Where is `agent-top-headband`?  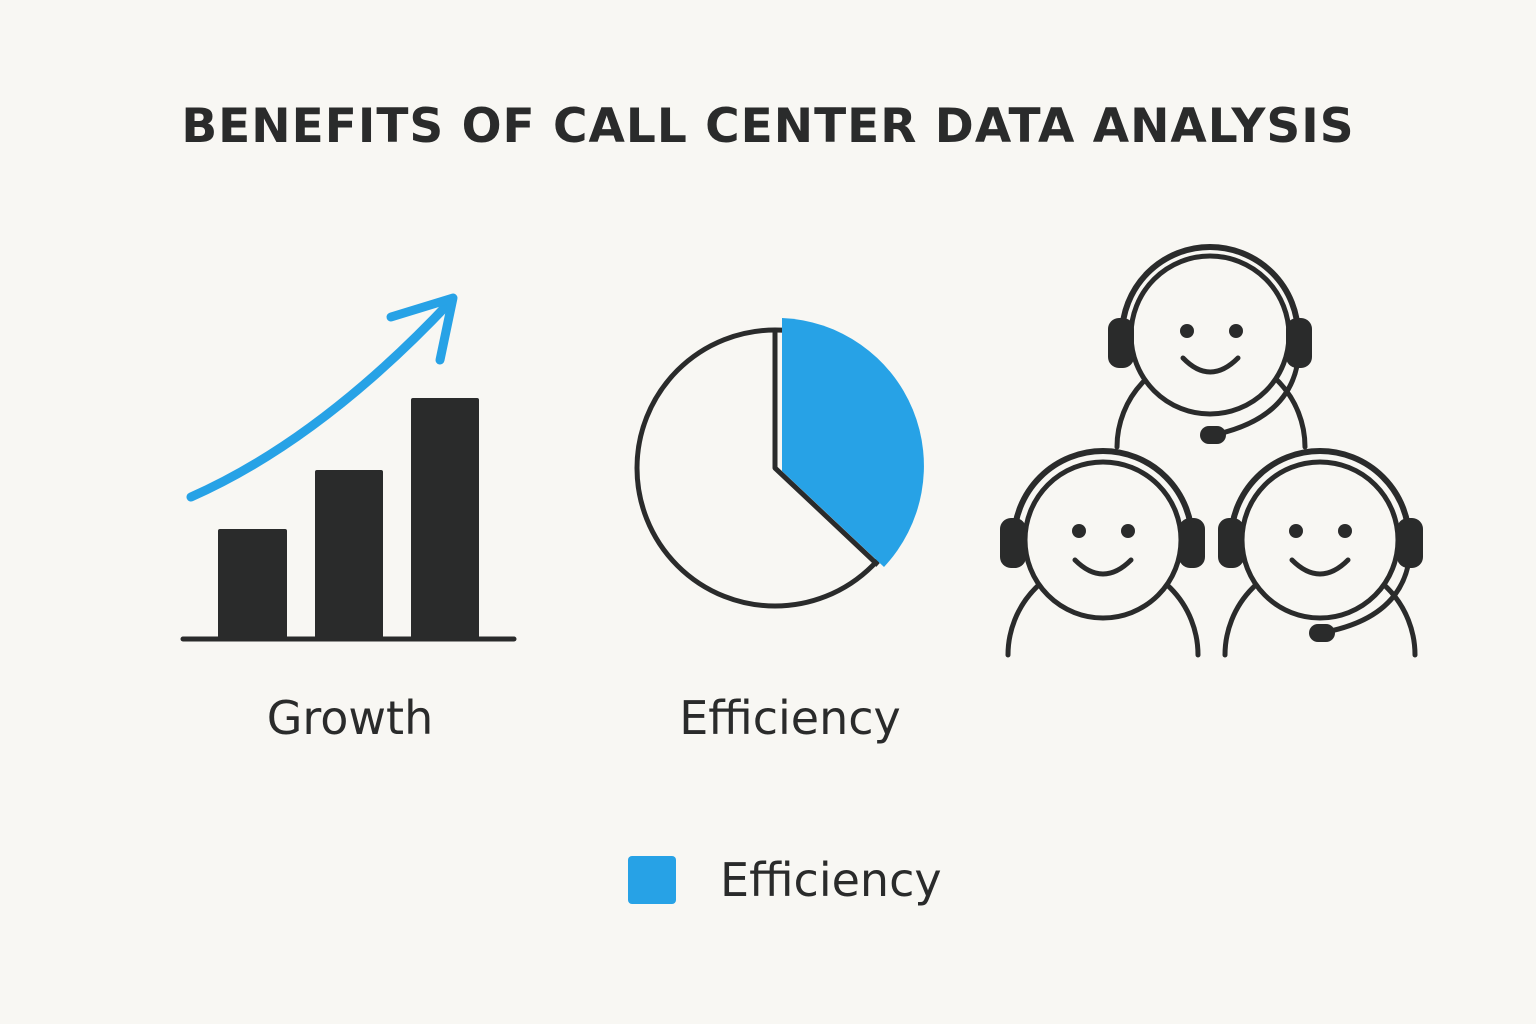
agent-top-headband is located at coordinates (1210, 290).